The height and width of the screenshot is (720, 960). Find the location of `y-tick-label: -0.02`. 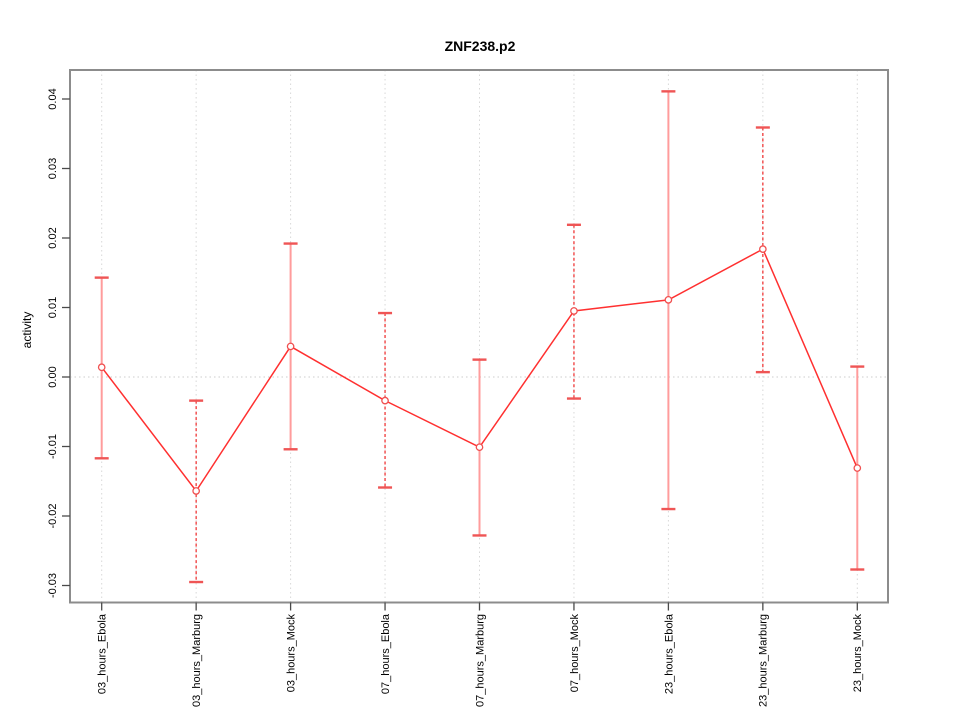

y-tick-label: -0.02 is located at coordinates (53, 515).